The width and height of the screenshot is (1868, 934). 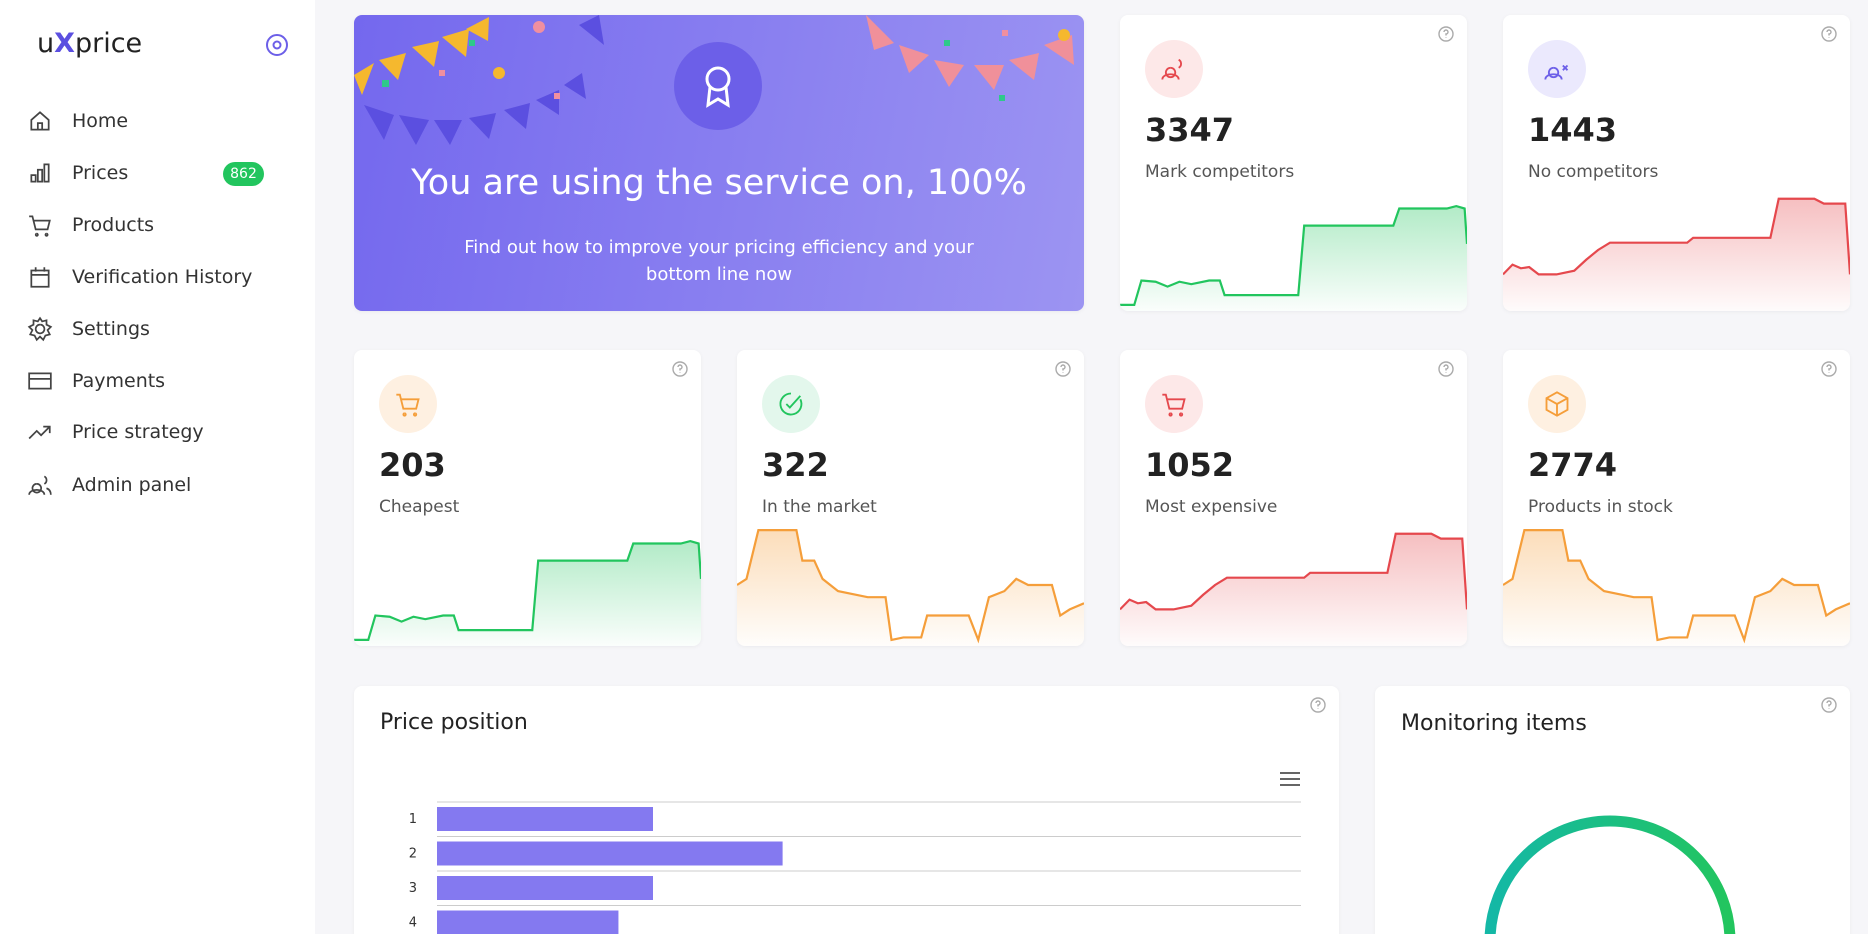 I want to click on nav-label: Home, so click(x=100, y=121).